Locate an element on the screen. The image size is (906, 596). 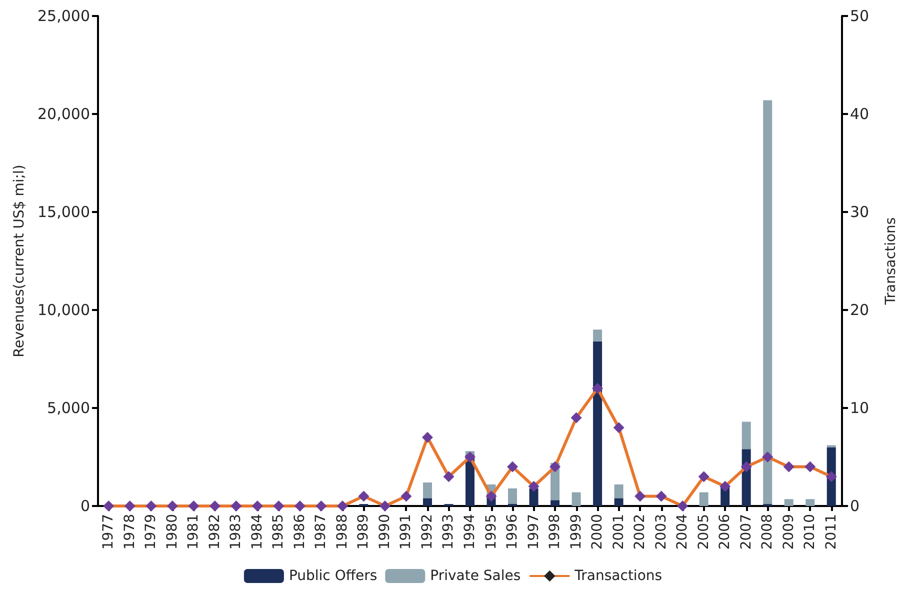
x-tick-label: 1994 is located at coordinates (470, 532).